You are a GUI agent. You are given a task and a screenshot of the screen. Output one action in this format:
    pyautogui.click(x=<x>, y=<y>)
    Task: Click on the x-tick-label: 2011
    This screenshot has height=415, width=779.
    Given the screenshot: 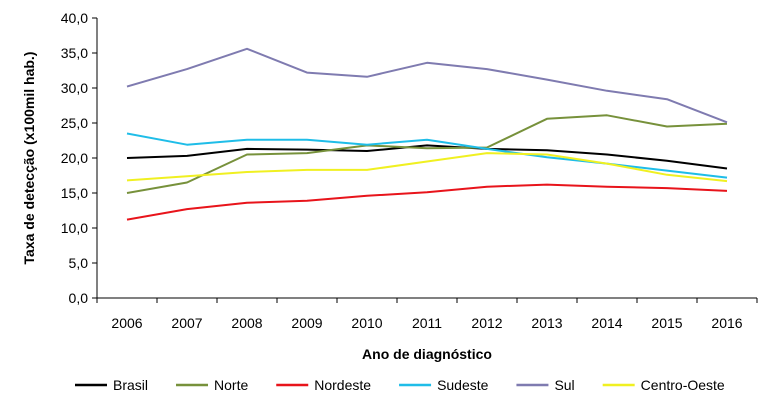 What is the action you would take?
    pyautogui.click(x=427, y=323)
    